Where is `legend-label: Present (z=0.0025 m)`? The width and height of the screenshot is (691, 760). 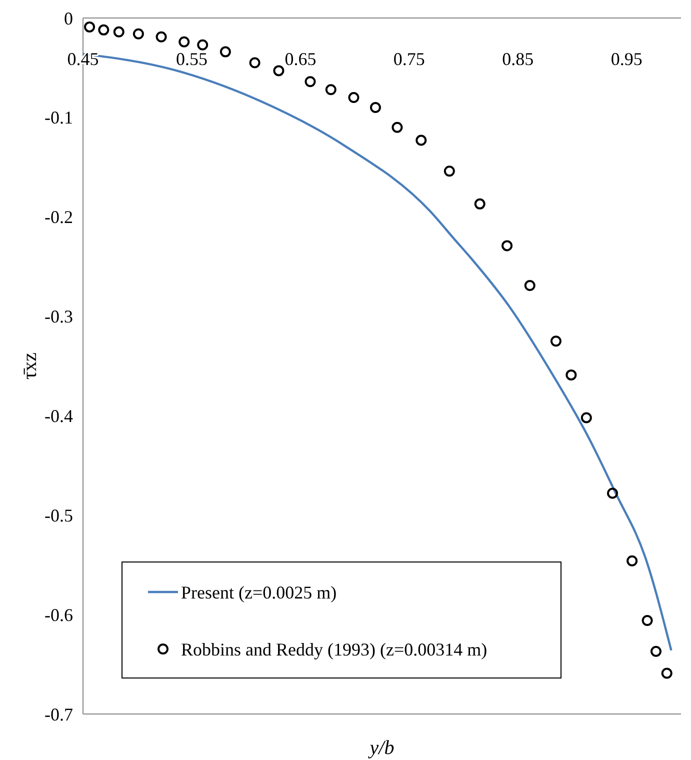
legend-label: Present (z=0.0025 m) is located at coordinates (259, 592).